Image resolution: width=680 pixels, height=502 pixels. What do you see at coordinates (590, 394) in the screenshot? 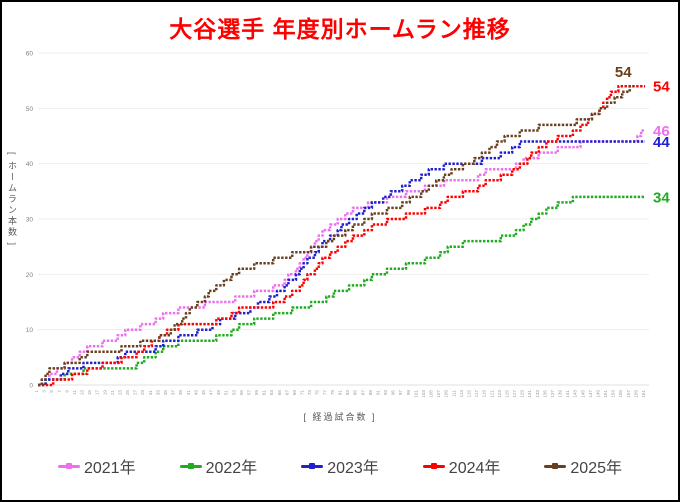
I see `svg-text: 147` at bounding box center [590, 394].